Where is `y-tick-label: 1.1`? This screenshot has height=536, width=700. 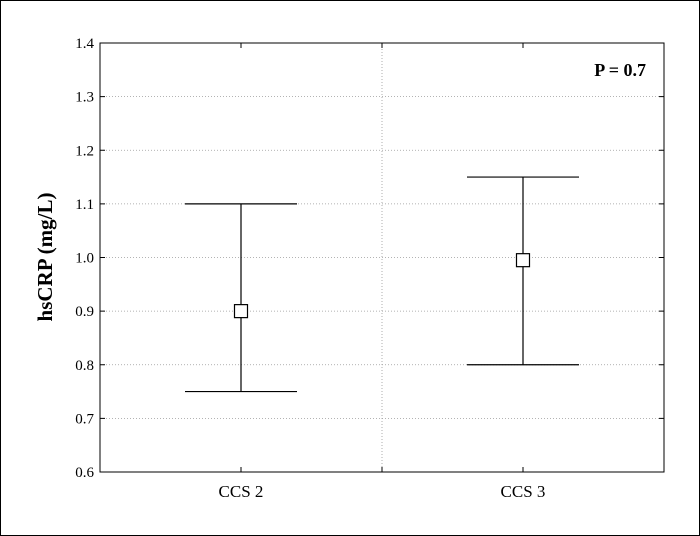
y-tick-label: 1.1 is located at coordinates (84, 205).